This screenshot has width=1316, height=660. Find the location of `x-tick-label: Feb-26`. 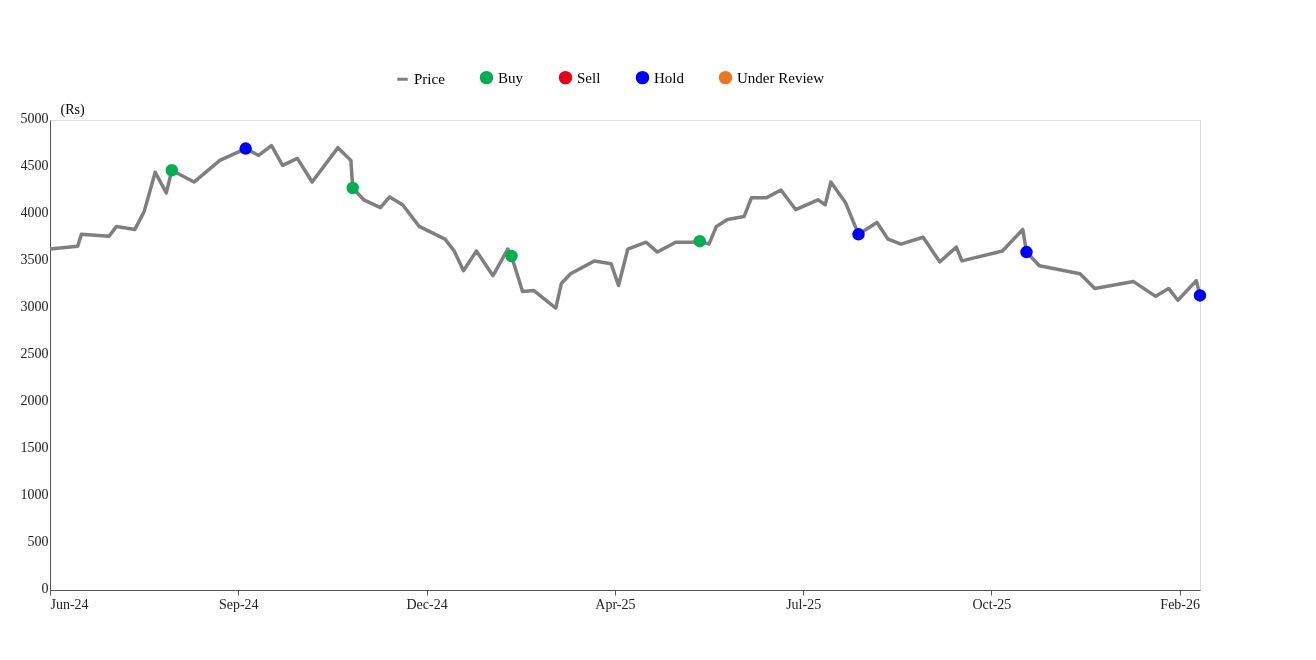

x-tick-label: Feb-26 is located at coordinates (1180, 604).